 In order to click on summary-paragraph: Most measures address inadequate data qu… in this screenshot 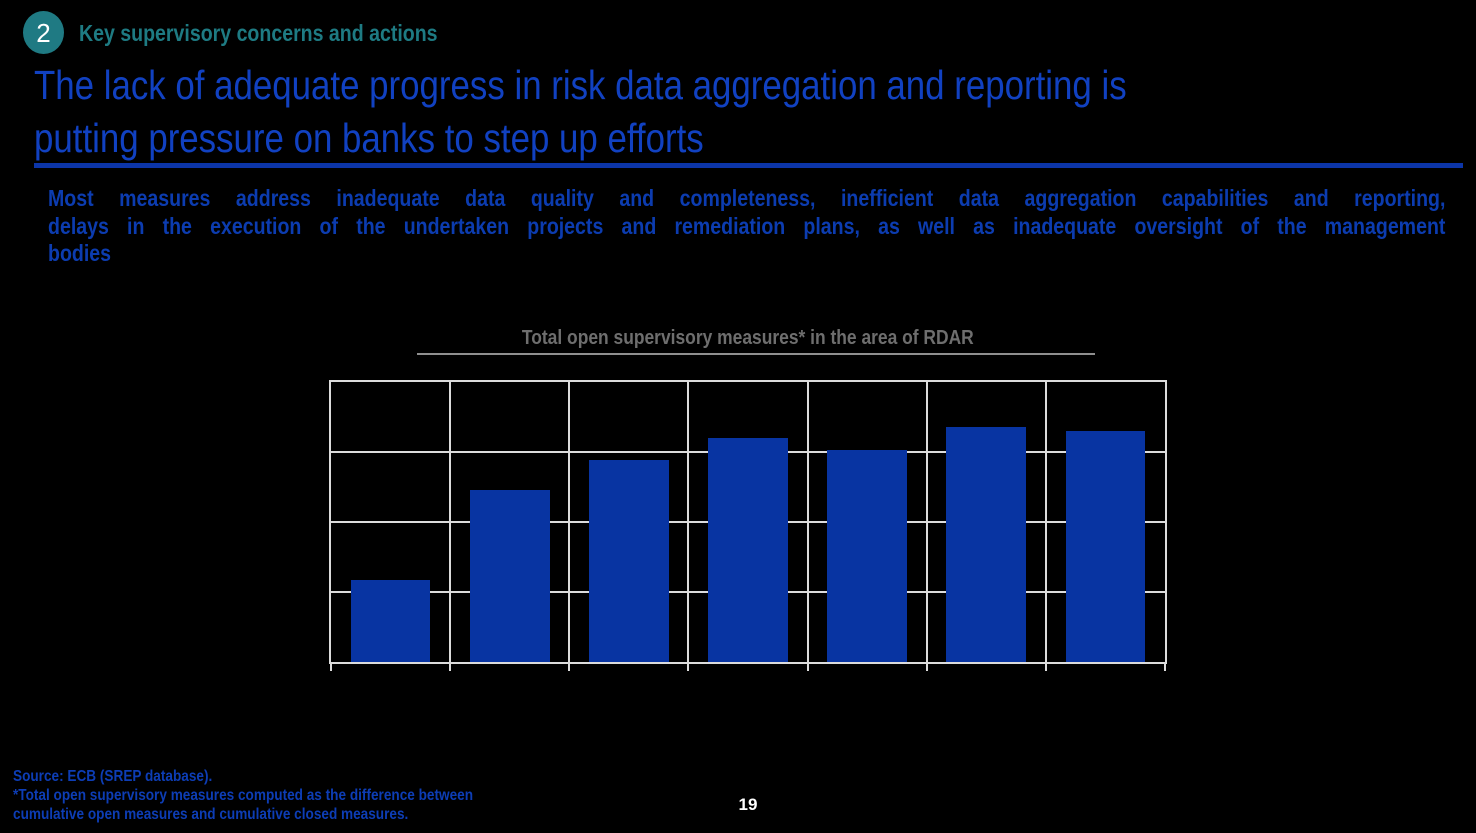, I will do `click(746, 226)`.